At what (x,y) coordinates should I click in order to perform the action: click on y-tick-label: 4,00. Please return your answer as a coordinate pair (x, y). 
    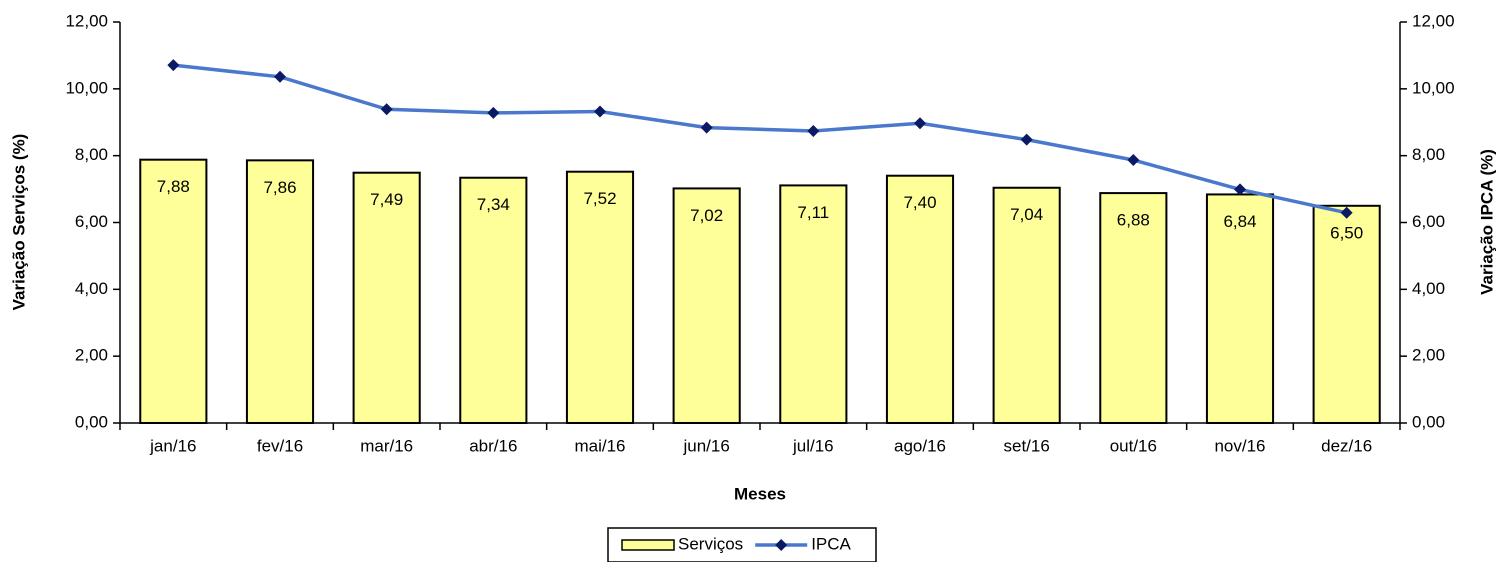
    Looking at the image, I should click on (91, 288).